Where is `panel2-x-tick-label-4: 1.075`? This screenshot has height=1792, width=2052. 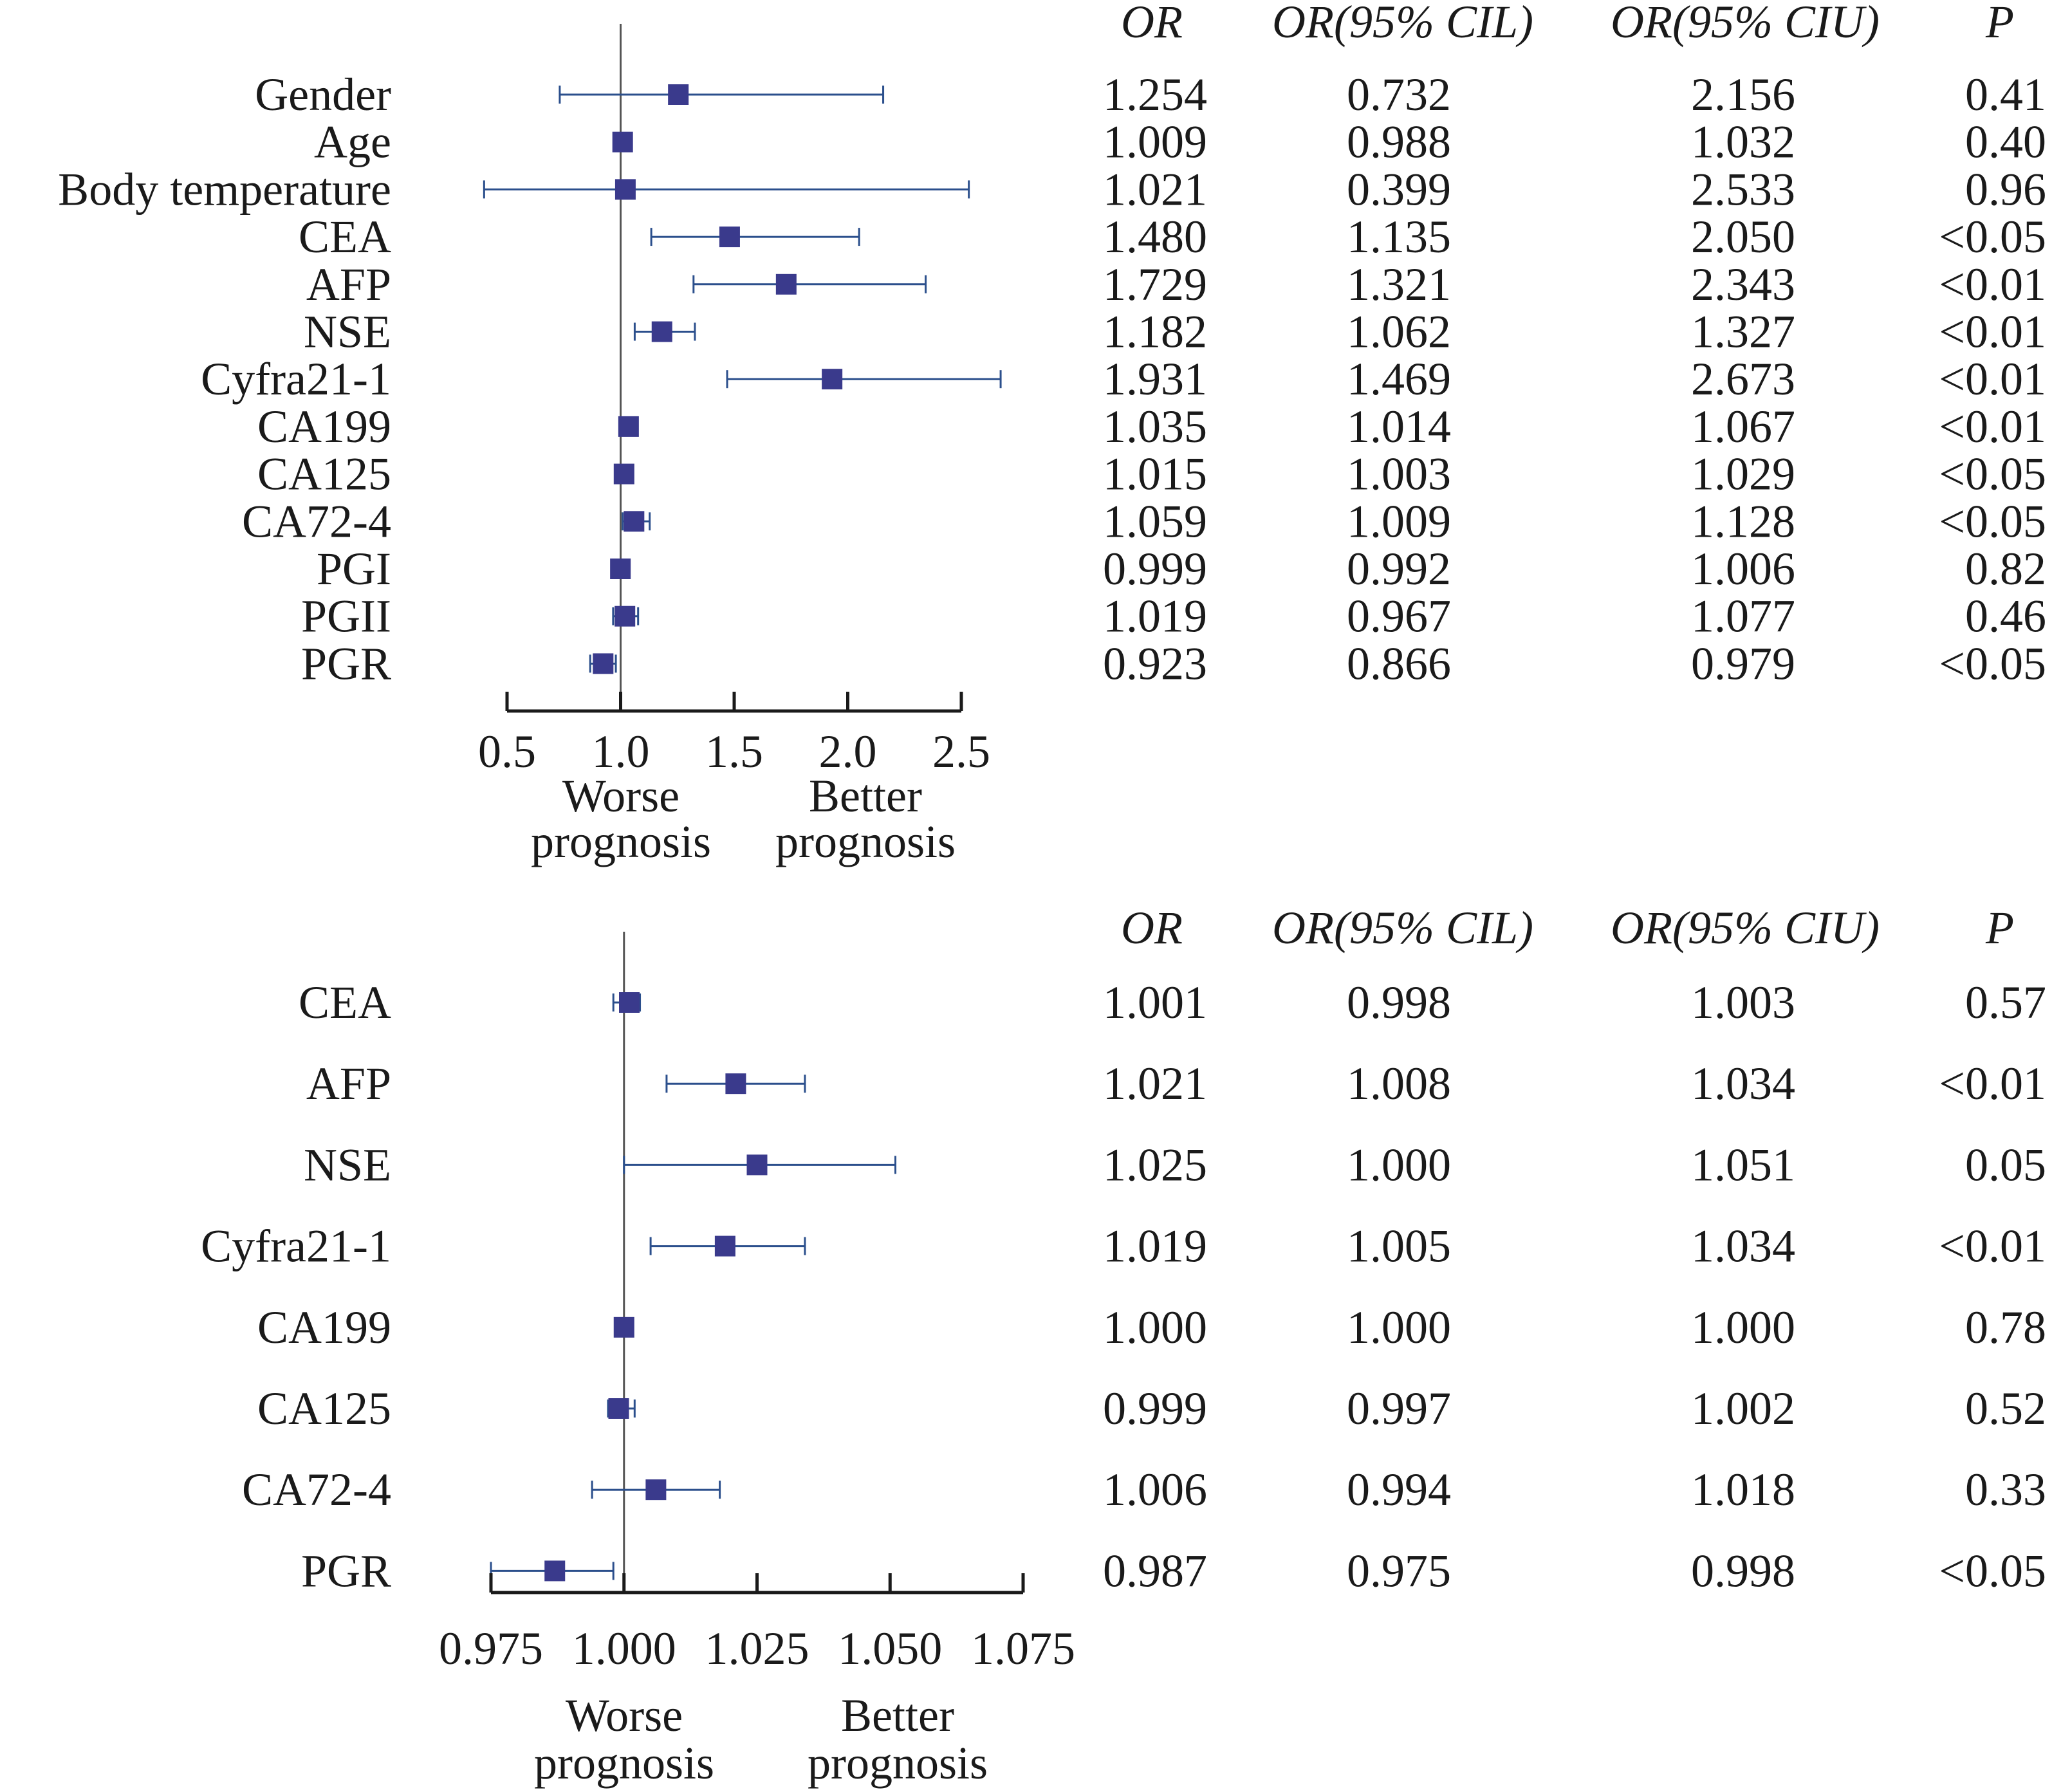
panel2-x-tick-label-4: 1.075 is located at coordinates (1023, 1648).